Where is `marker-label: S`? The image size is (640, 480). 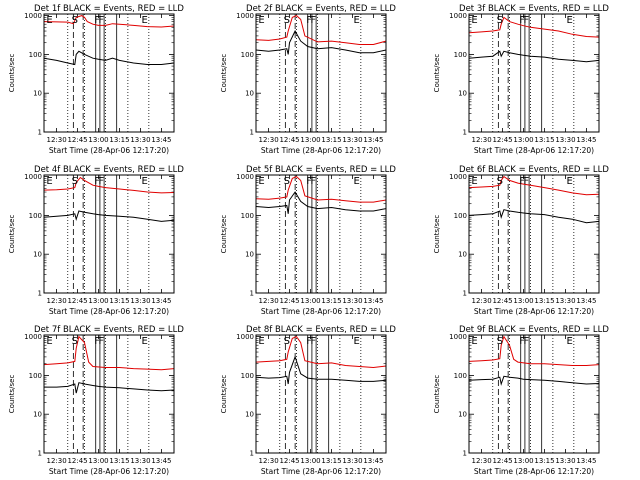
marker-label: S is located at coordinates (500, 341).